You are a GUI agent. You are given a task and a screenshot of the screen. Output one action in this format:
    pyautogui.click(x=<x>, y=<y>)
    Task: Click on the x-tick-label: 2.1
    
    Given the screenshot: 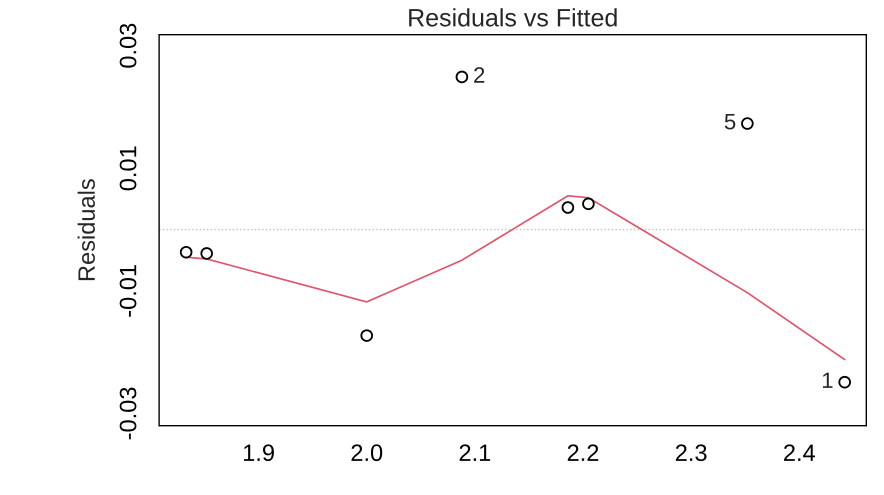 What is the action you would take?
    pyautogui.click(x=475, y=452)
    